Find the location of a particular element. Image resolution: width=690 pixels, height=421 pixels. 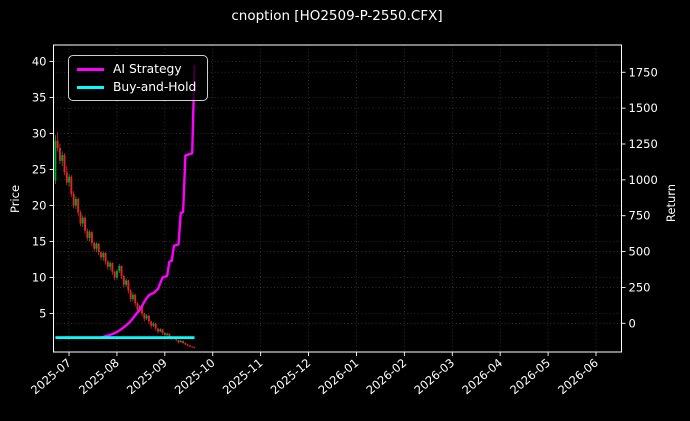

svg-text: 2026-02 is located at coordinates (386, 377).